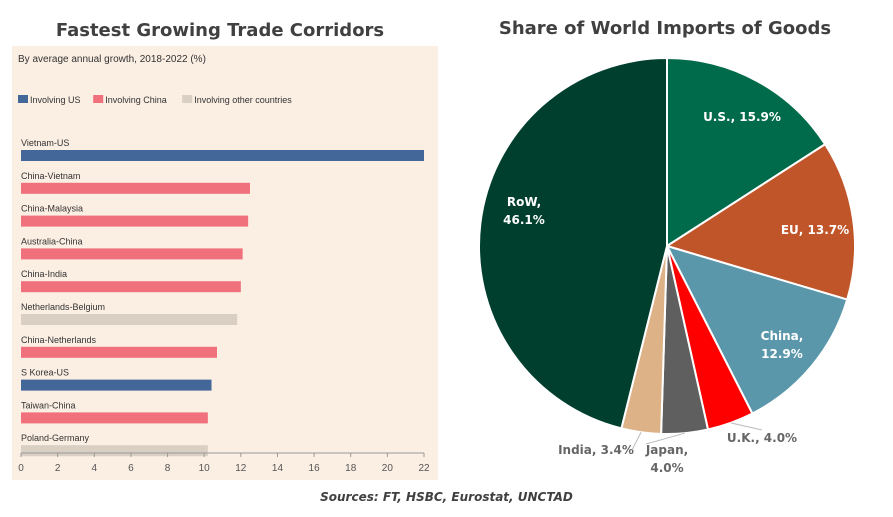  I want to click on pie-slice-label: U.K., 4.0%, so click(762, 438).